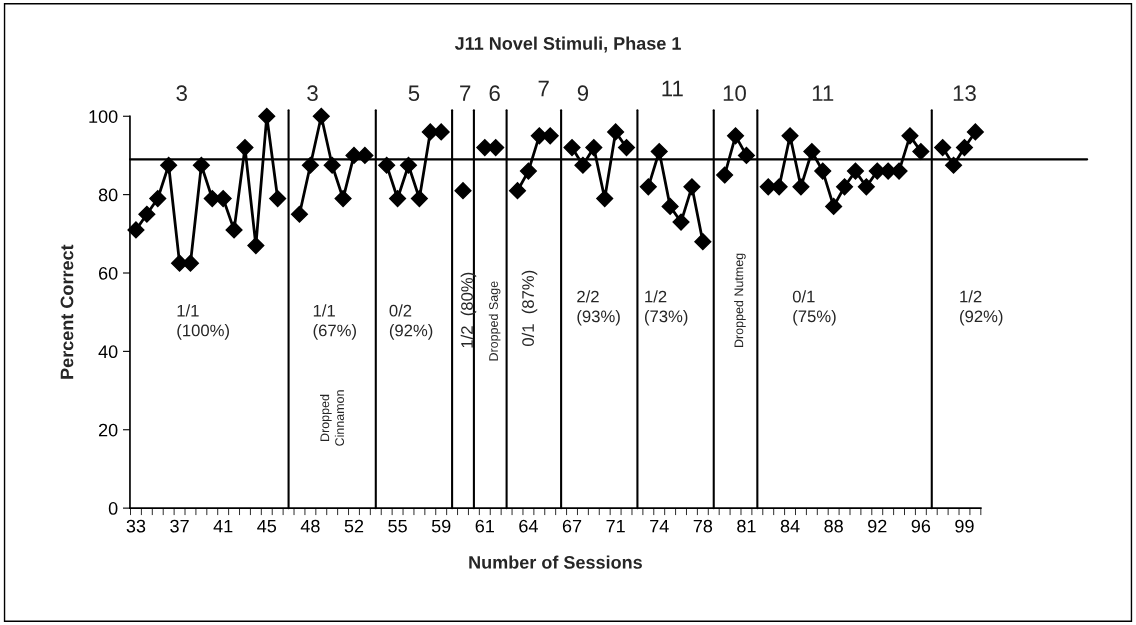  What do you see at coordinates (703, 526) in the screenshot?
I see `x-tick-label: 78` at bounding box center [703, 526].